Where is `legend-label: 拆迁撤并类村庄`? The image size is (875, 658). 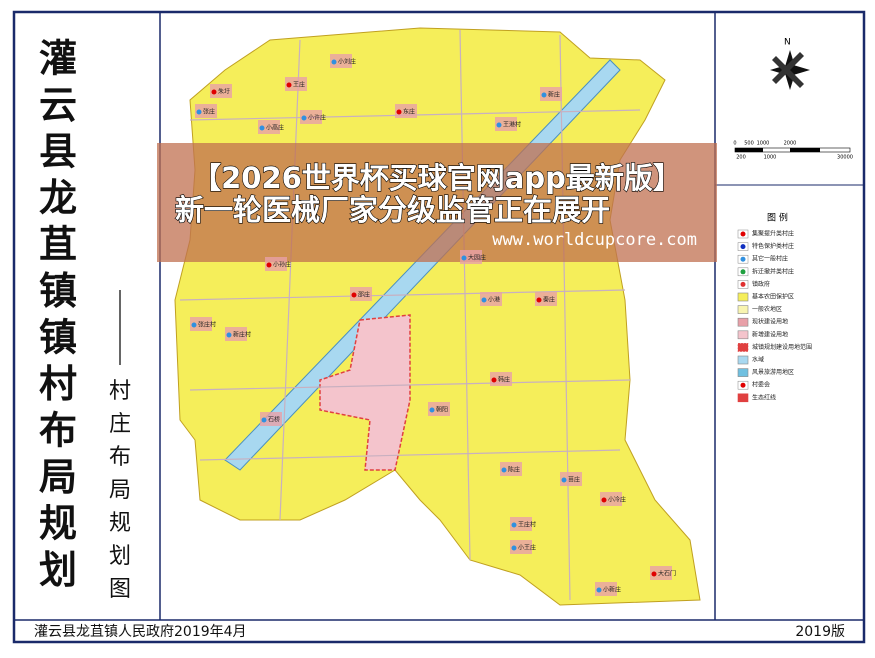 legend-label: 拆迁撤并类村庄 is located at coordinates (773, 271).